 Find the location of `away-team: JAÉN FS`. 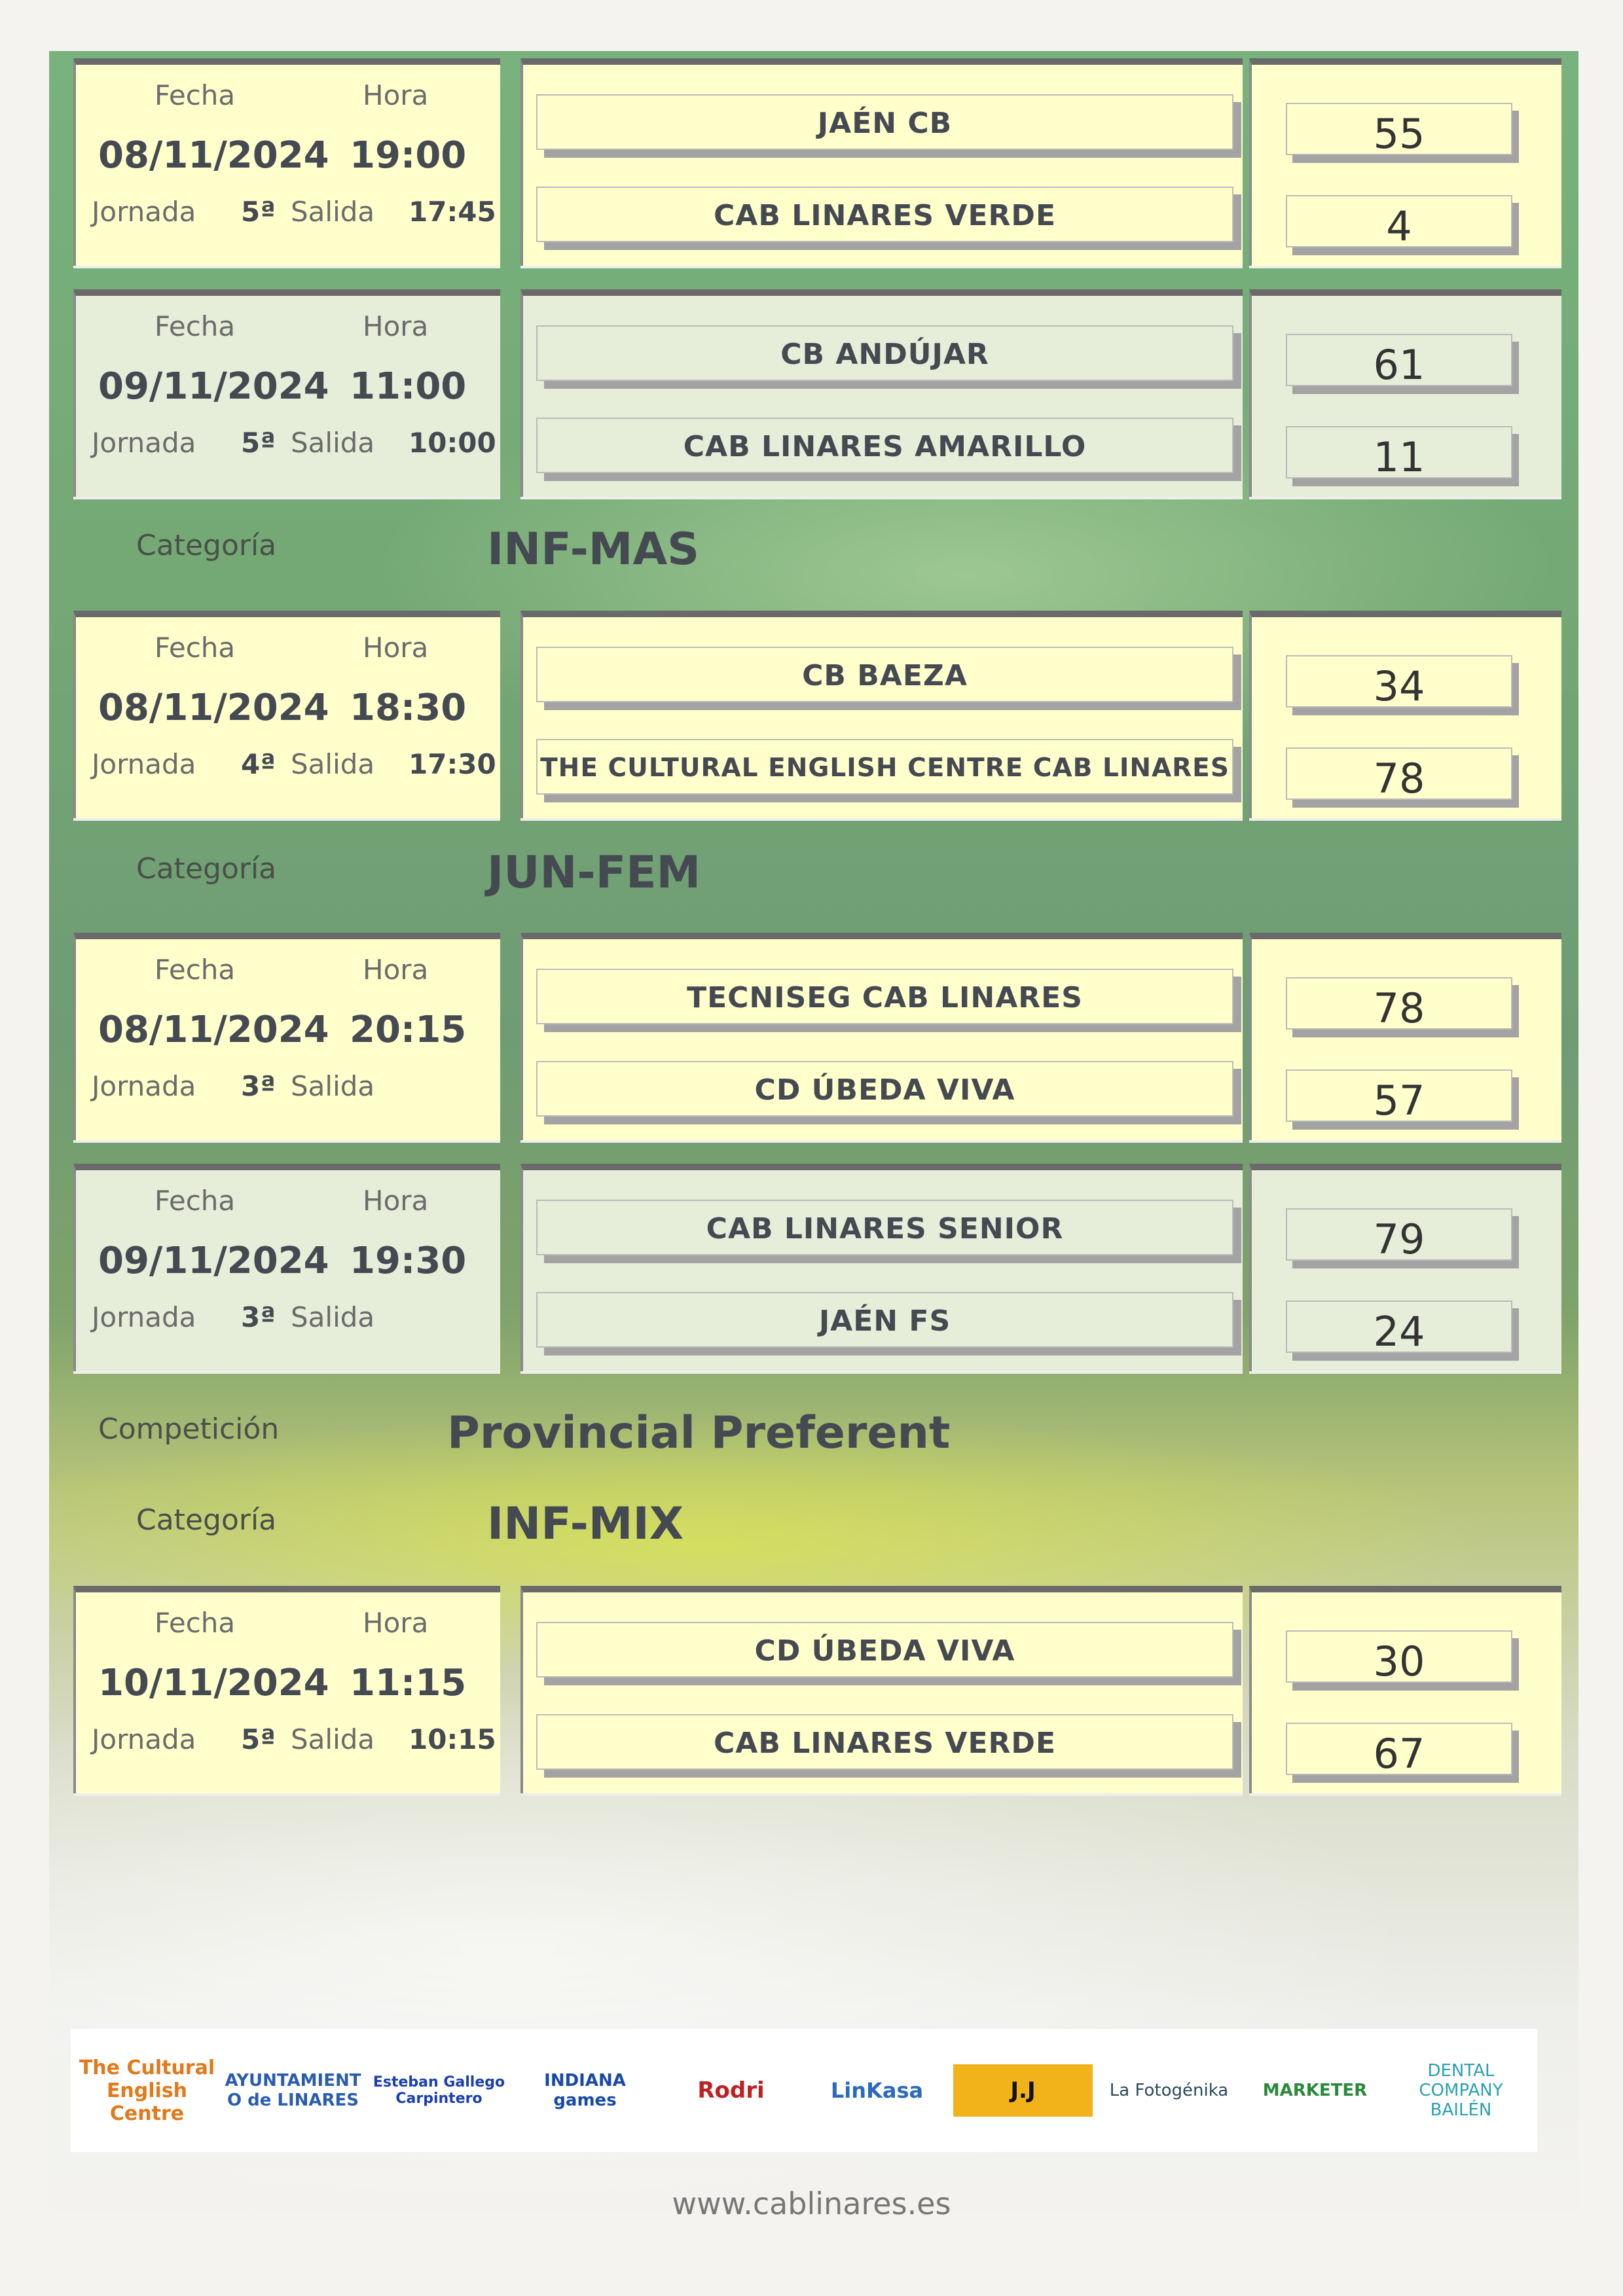

away-team: JAÉN FS is located at coordinates (884, 1320).